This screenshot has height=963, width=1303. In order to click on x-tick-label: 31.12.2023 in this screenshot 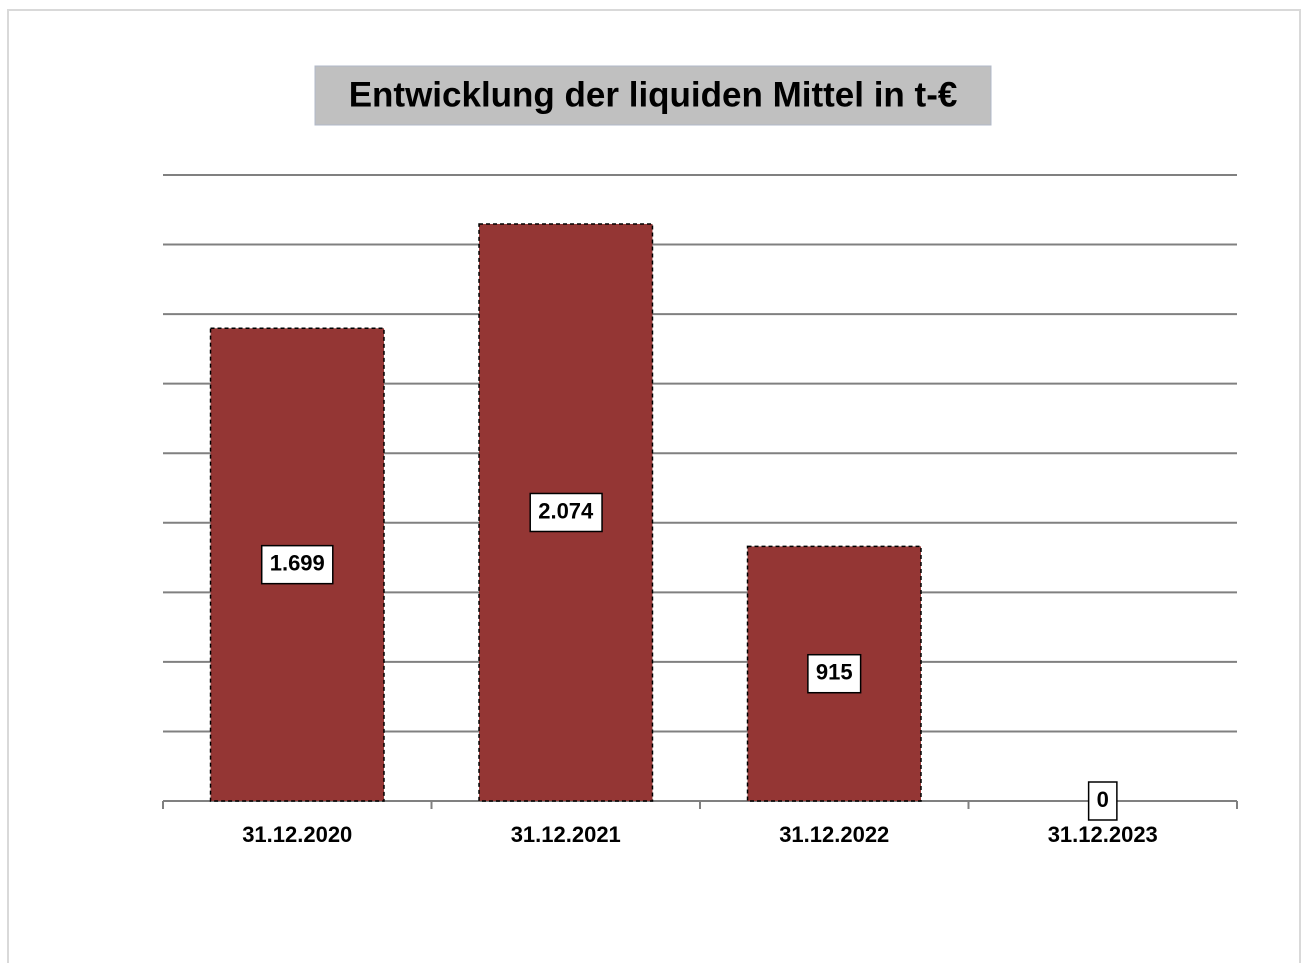, I will do `click(1103, 834)`.